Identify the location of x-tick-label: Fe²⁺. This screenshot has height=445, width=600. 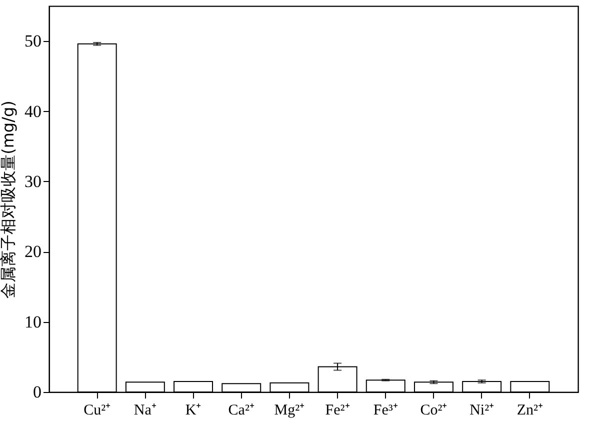
(337, 410).